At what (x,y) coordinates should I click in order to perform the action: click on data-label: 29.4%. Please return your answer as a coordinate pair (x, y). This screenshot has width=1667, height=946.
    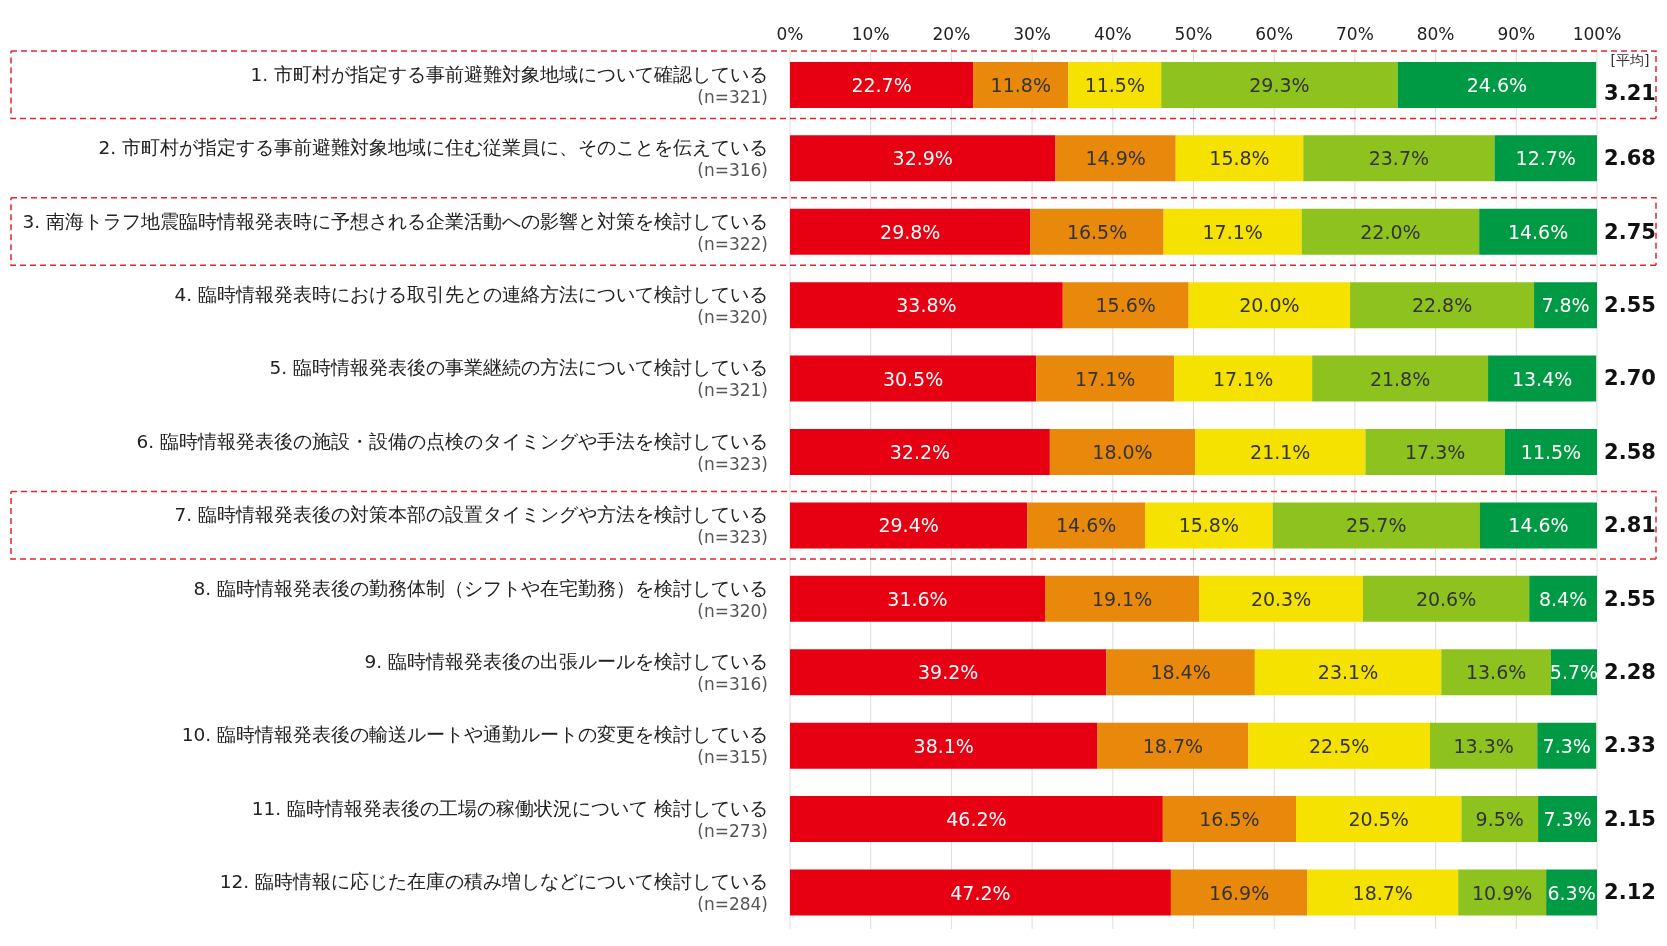
    Looking at the image, I should click on (908, 525).